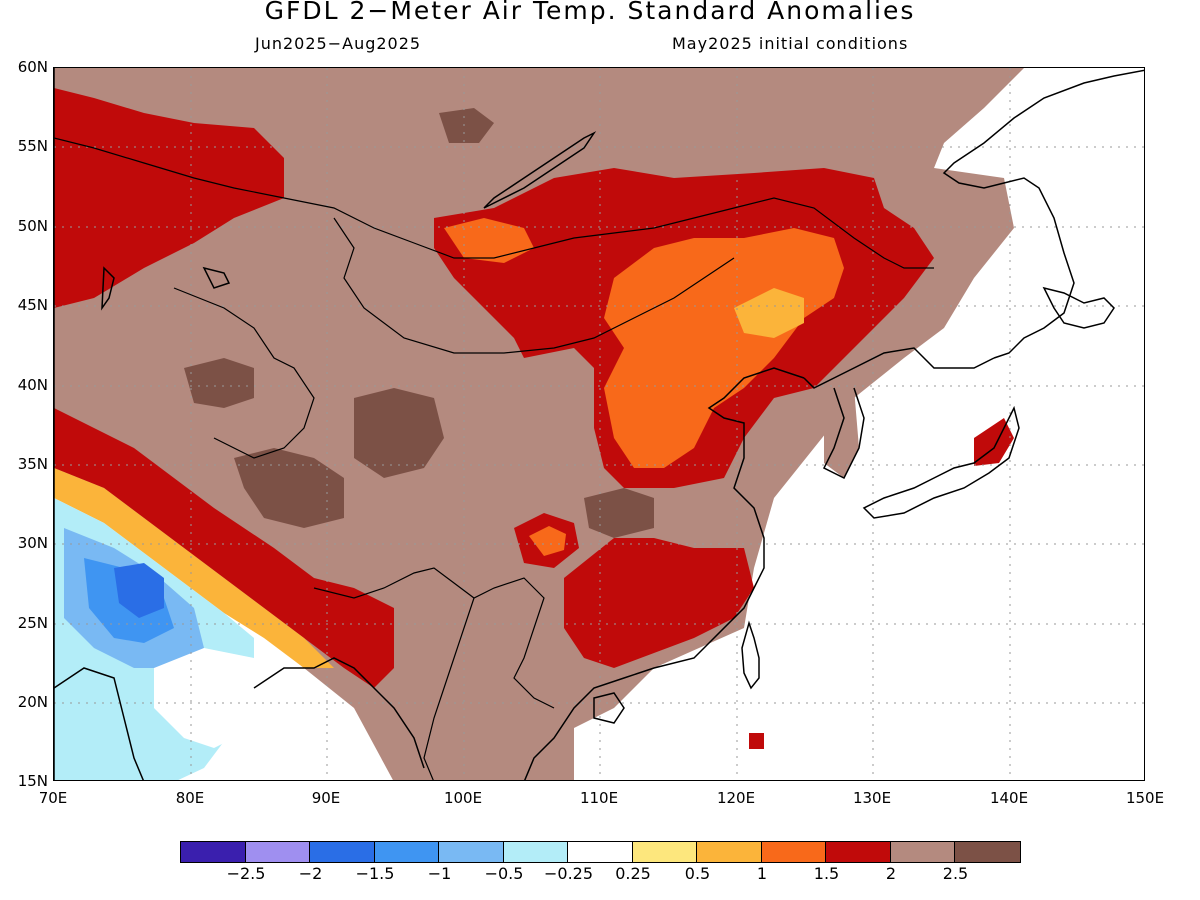  What do you see at coordinates (724, 348) in the screenshot?
I see `anomaly-region-orange` at bounding box center [724, 348].